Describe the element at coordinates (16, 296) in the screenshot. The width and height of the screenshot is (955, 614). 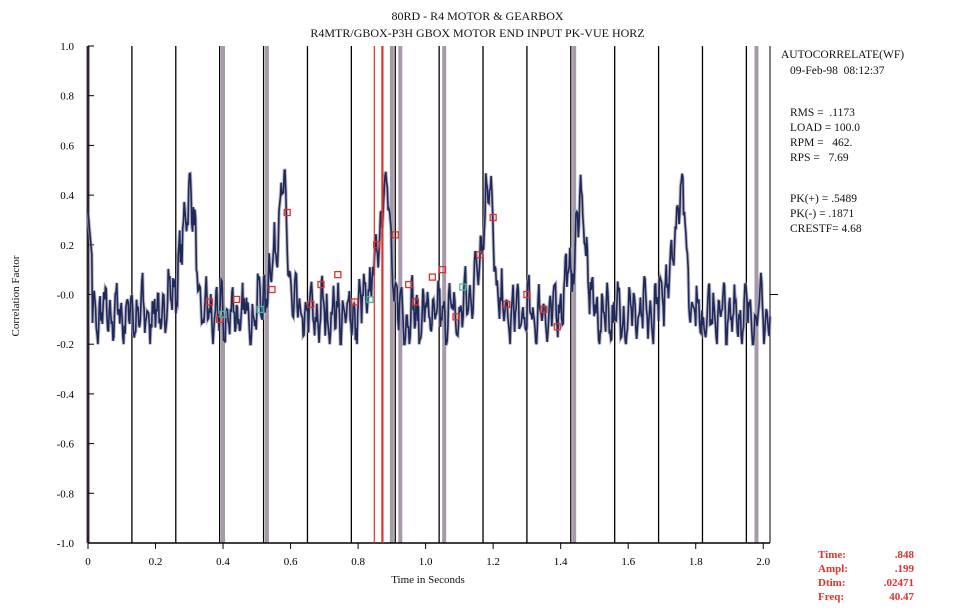
I see `y-axis-label: Correlation Factor` at that location.